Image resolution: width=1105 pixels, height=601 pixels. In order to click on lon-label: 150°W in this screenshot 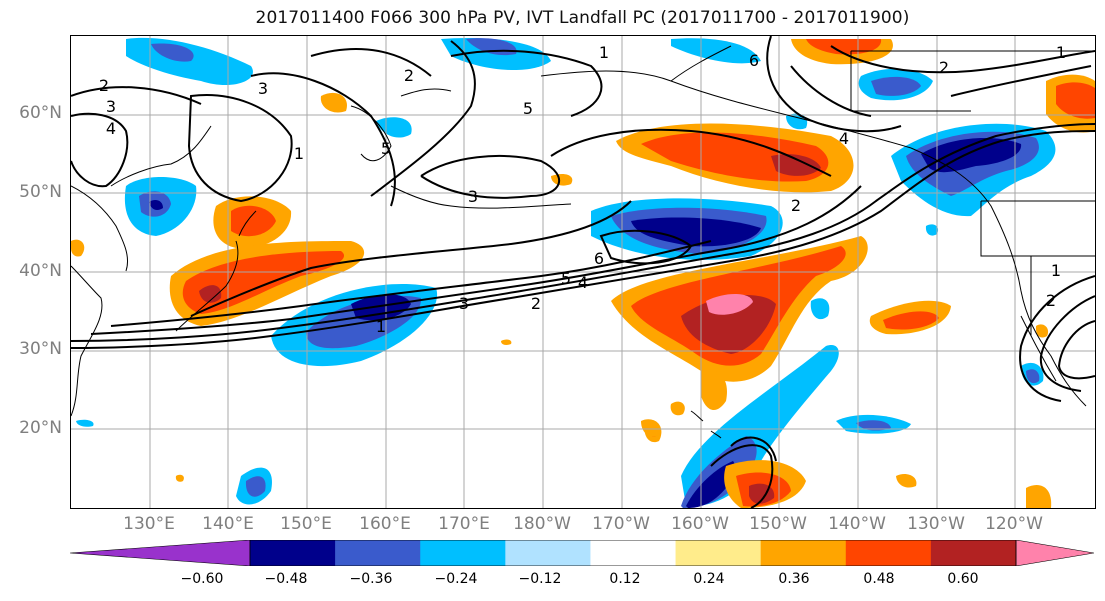, I will do `click(778, 524)`.